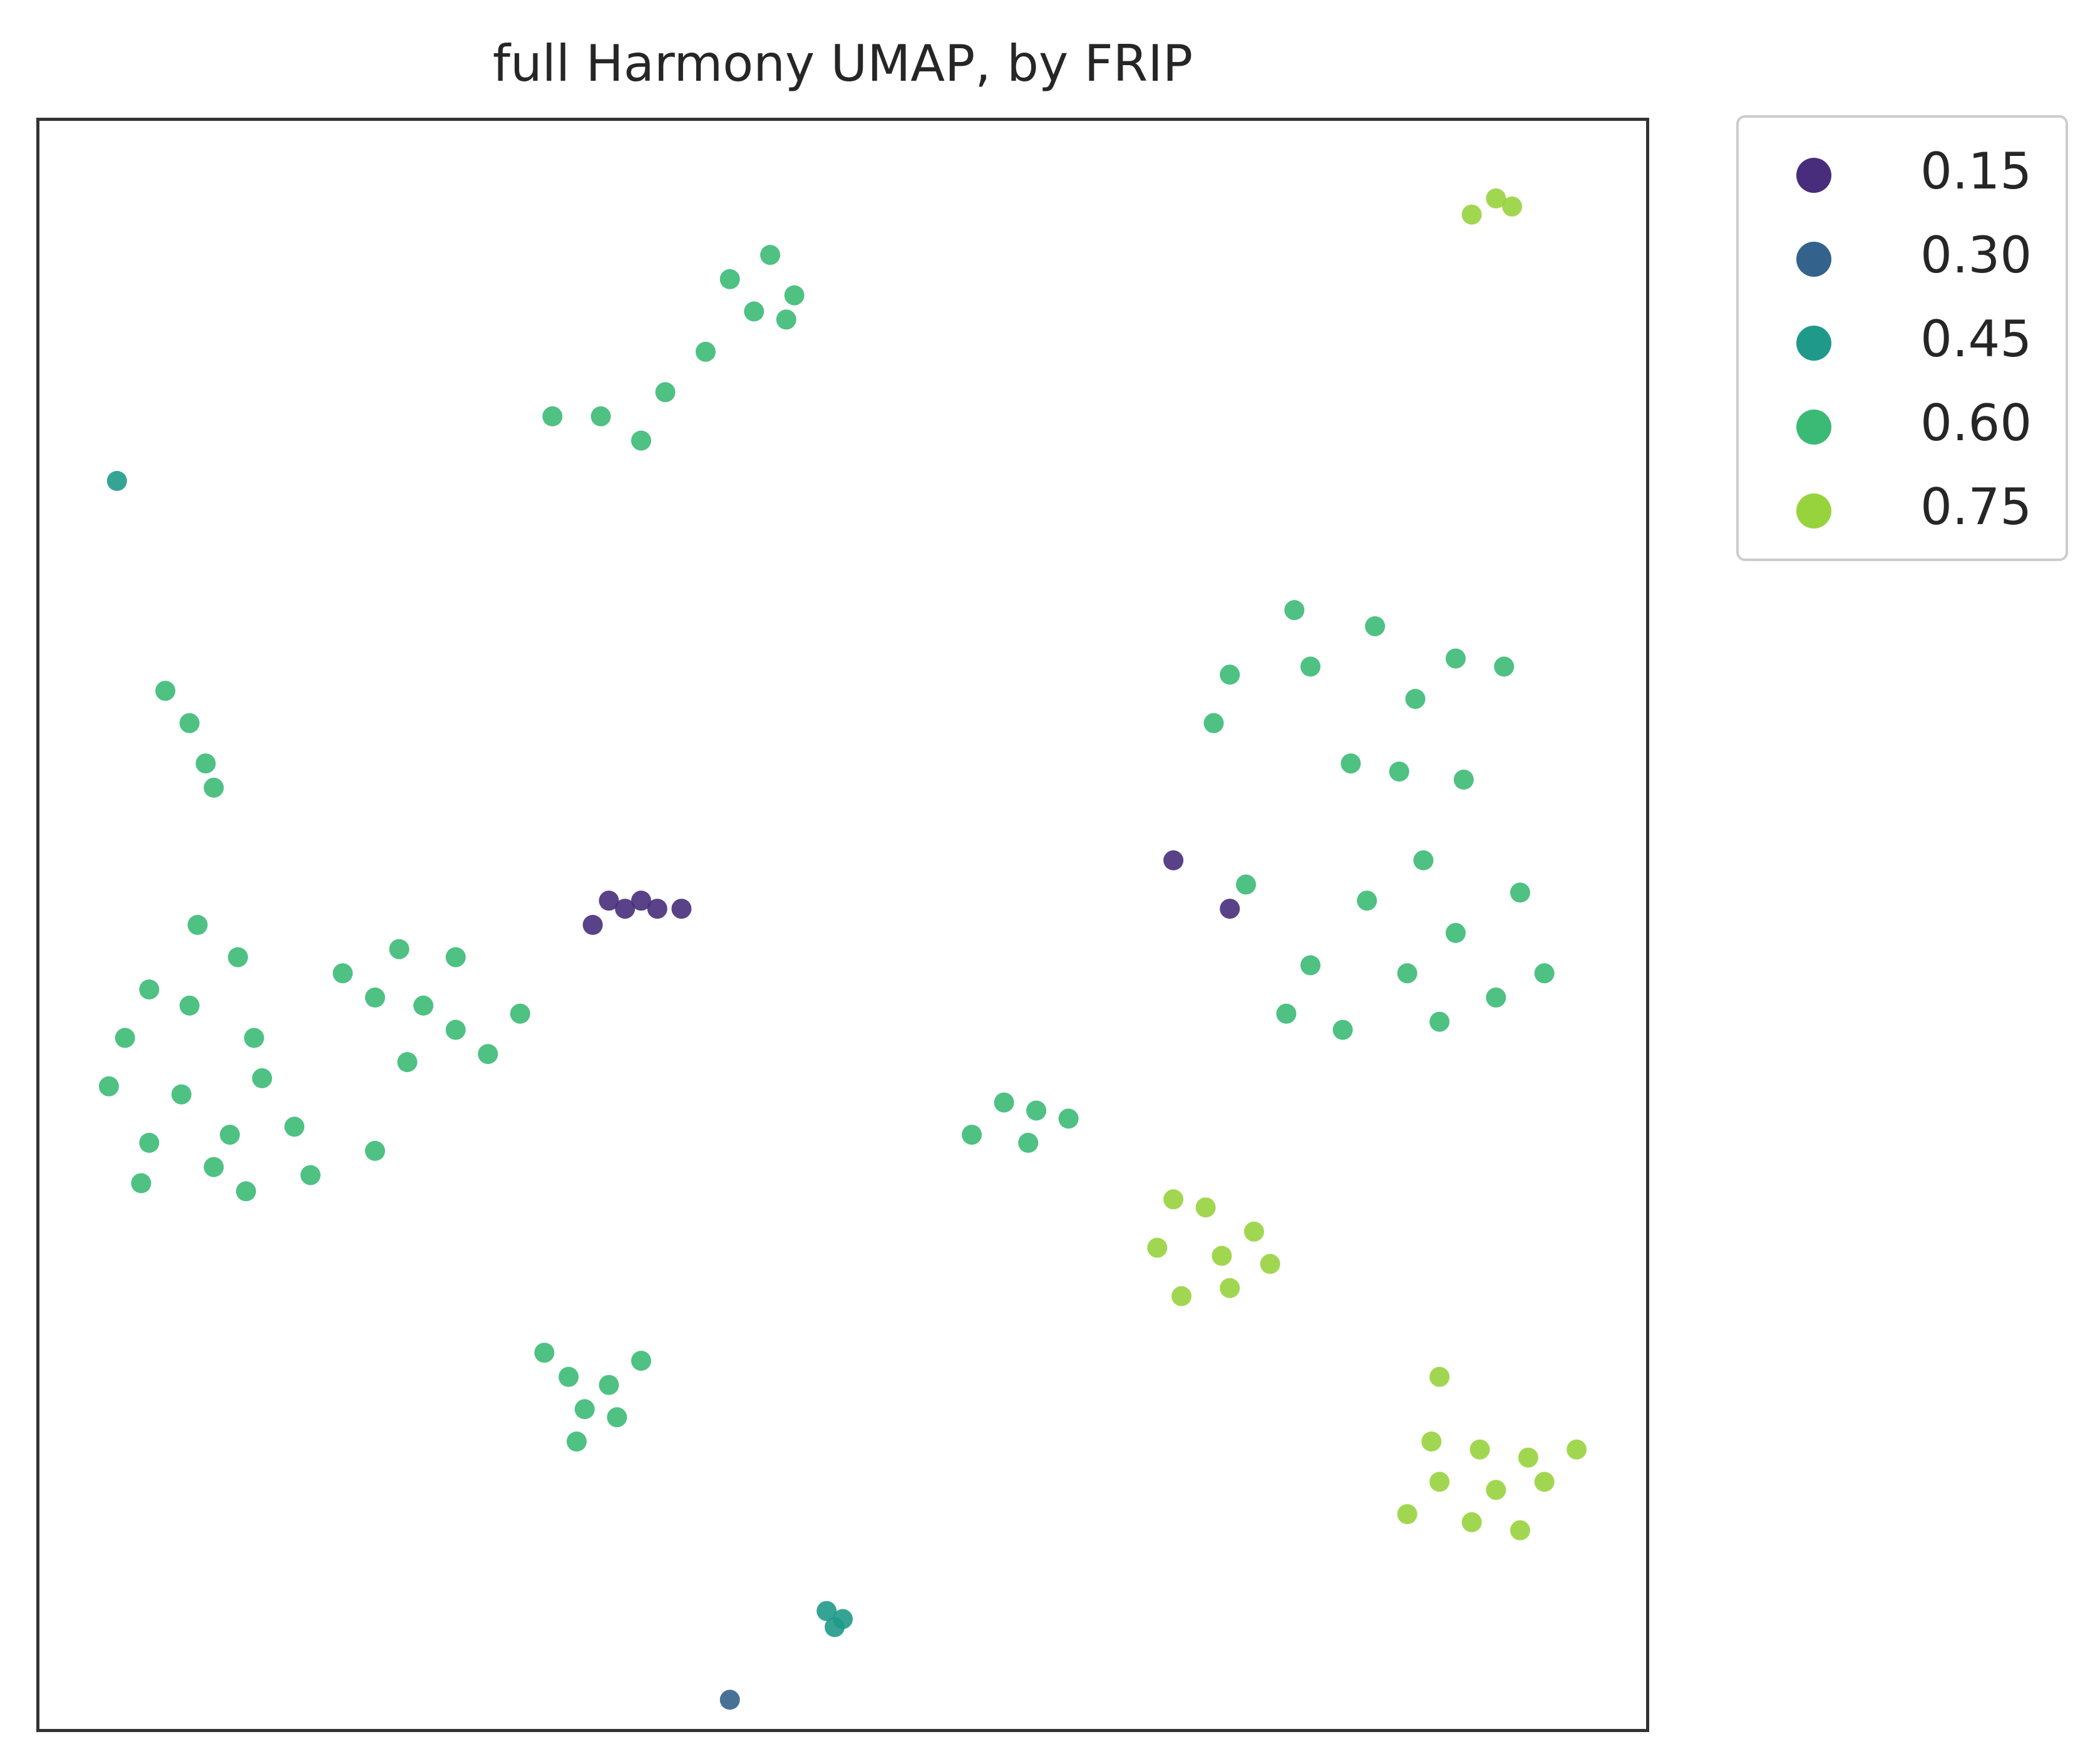 The image size is (2100, 1764). I want to click on legend-entry: 0.45, so click(1902, 336).